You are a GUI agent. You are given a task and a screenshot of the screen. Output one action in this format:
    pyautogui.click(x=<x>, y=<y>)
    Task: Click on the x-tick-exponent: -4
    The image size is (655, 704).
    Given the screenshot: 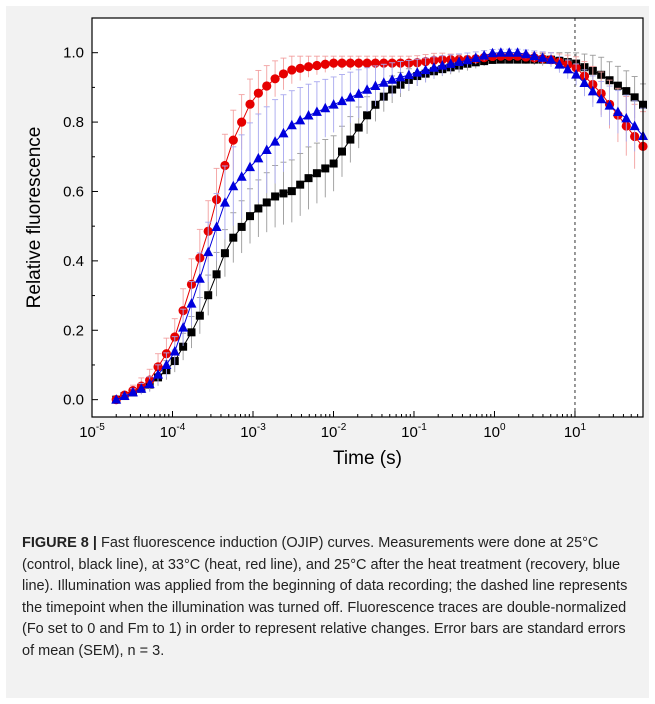 What is the action you would take?
    pyautogui.click(x=180, y=427)
    